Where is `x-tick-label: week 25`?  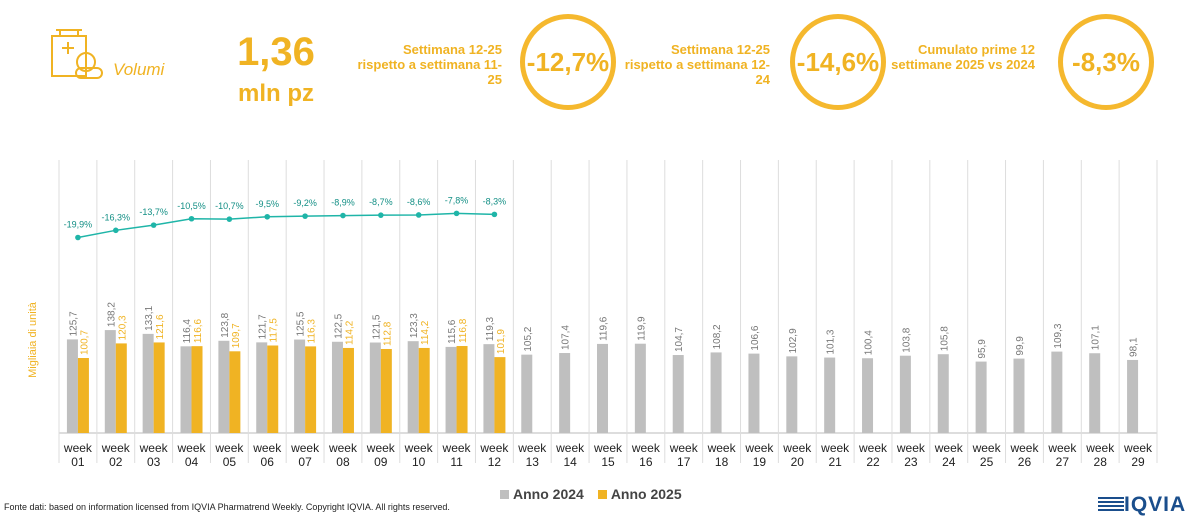
x-tick-label: week 25 is located at coordinates (986, 455).